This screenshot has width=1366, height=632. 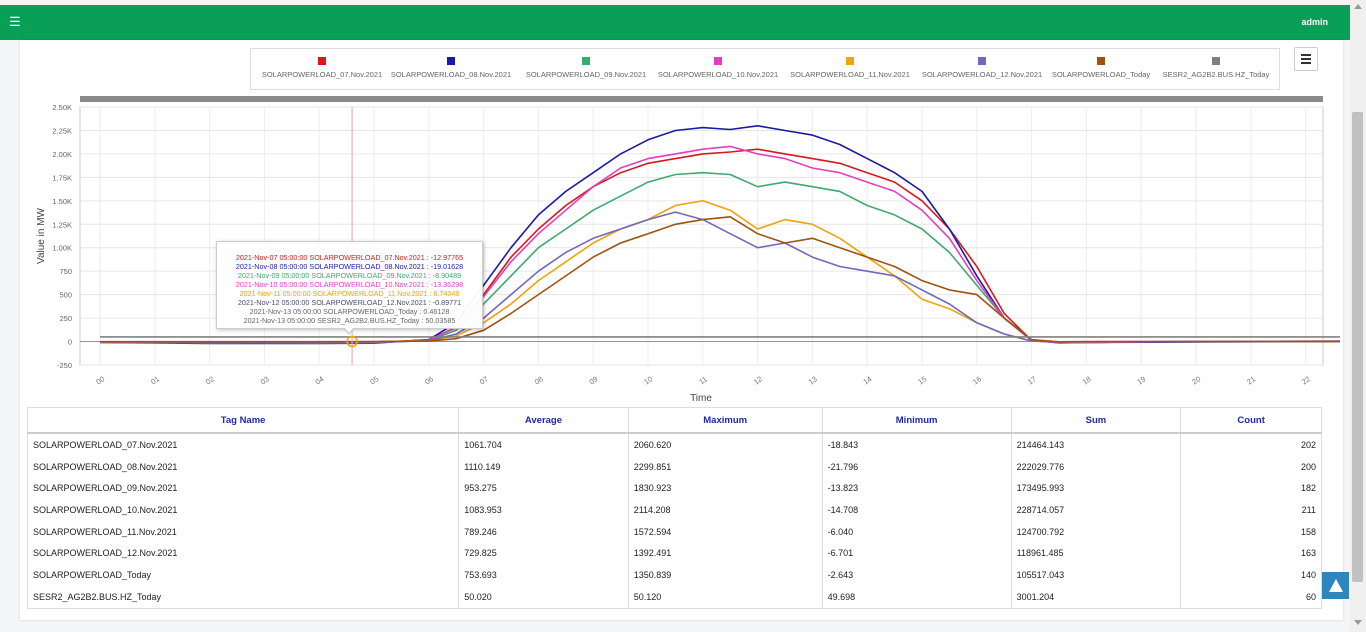 I want to click on y-tick-label: 500, so click(x=65, y=295).